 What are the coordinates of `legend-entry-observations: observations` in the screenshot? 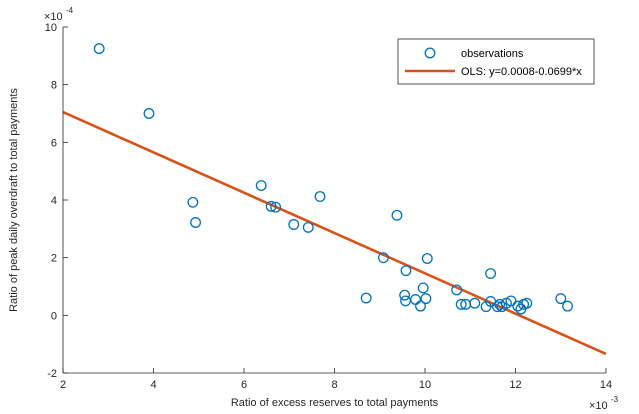 It's located at (492, 54).